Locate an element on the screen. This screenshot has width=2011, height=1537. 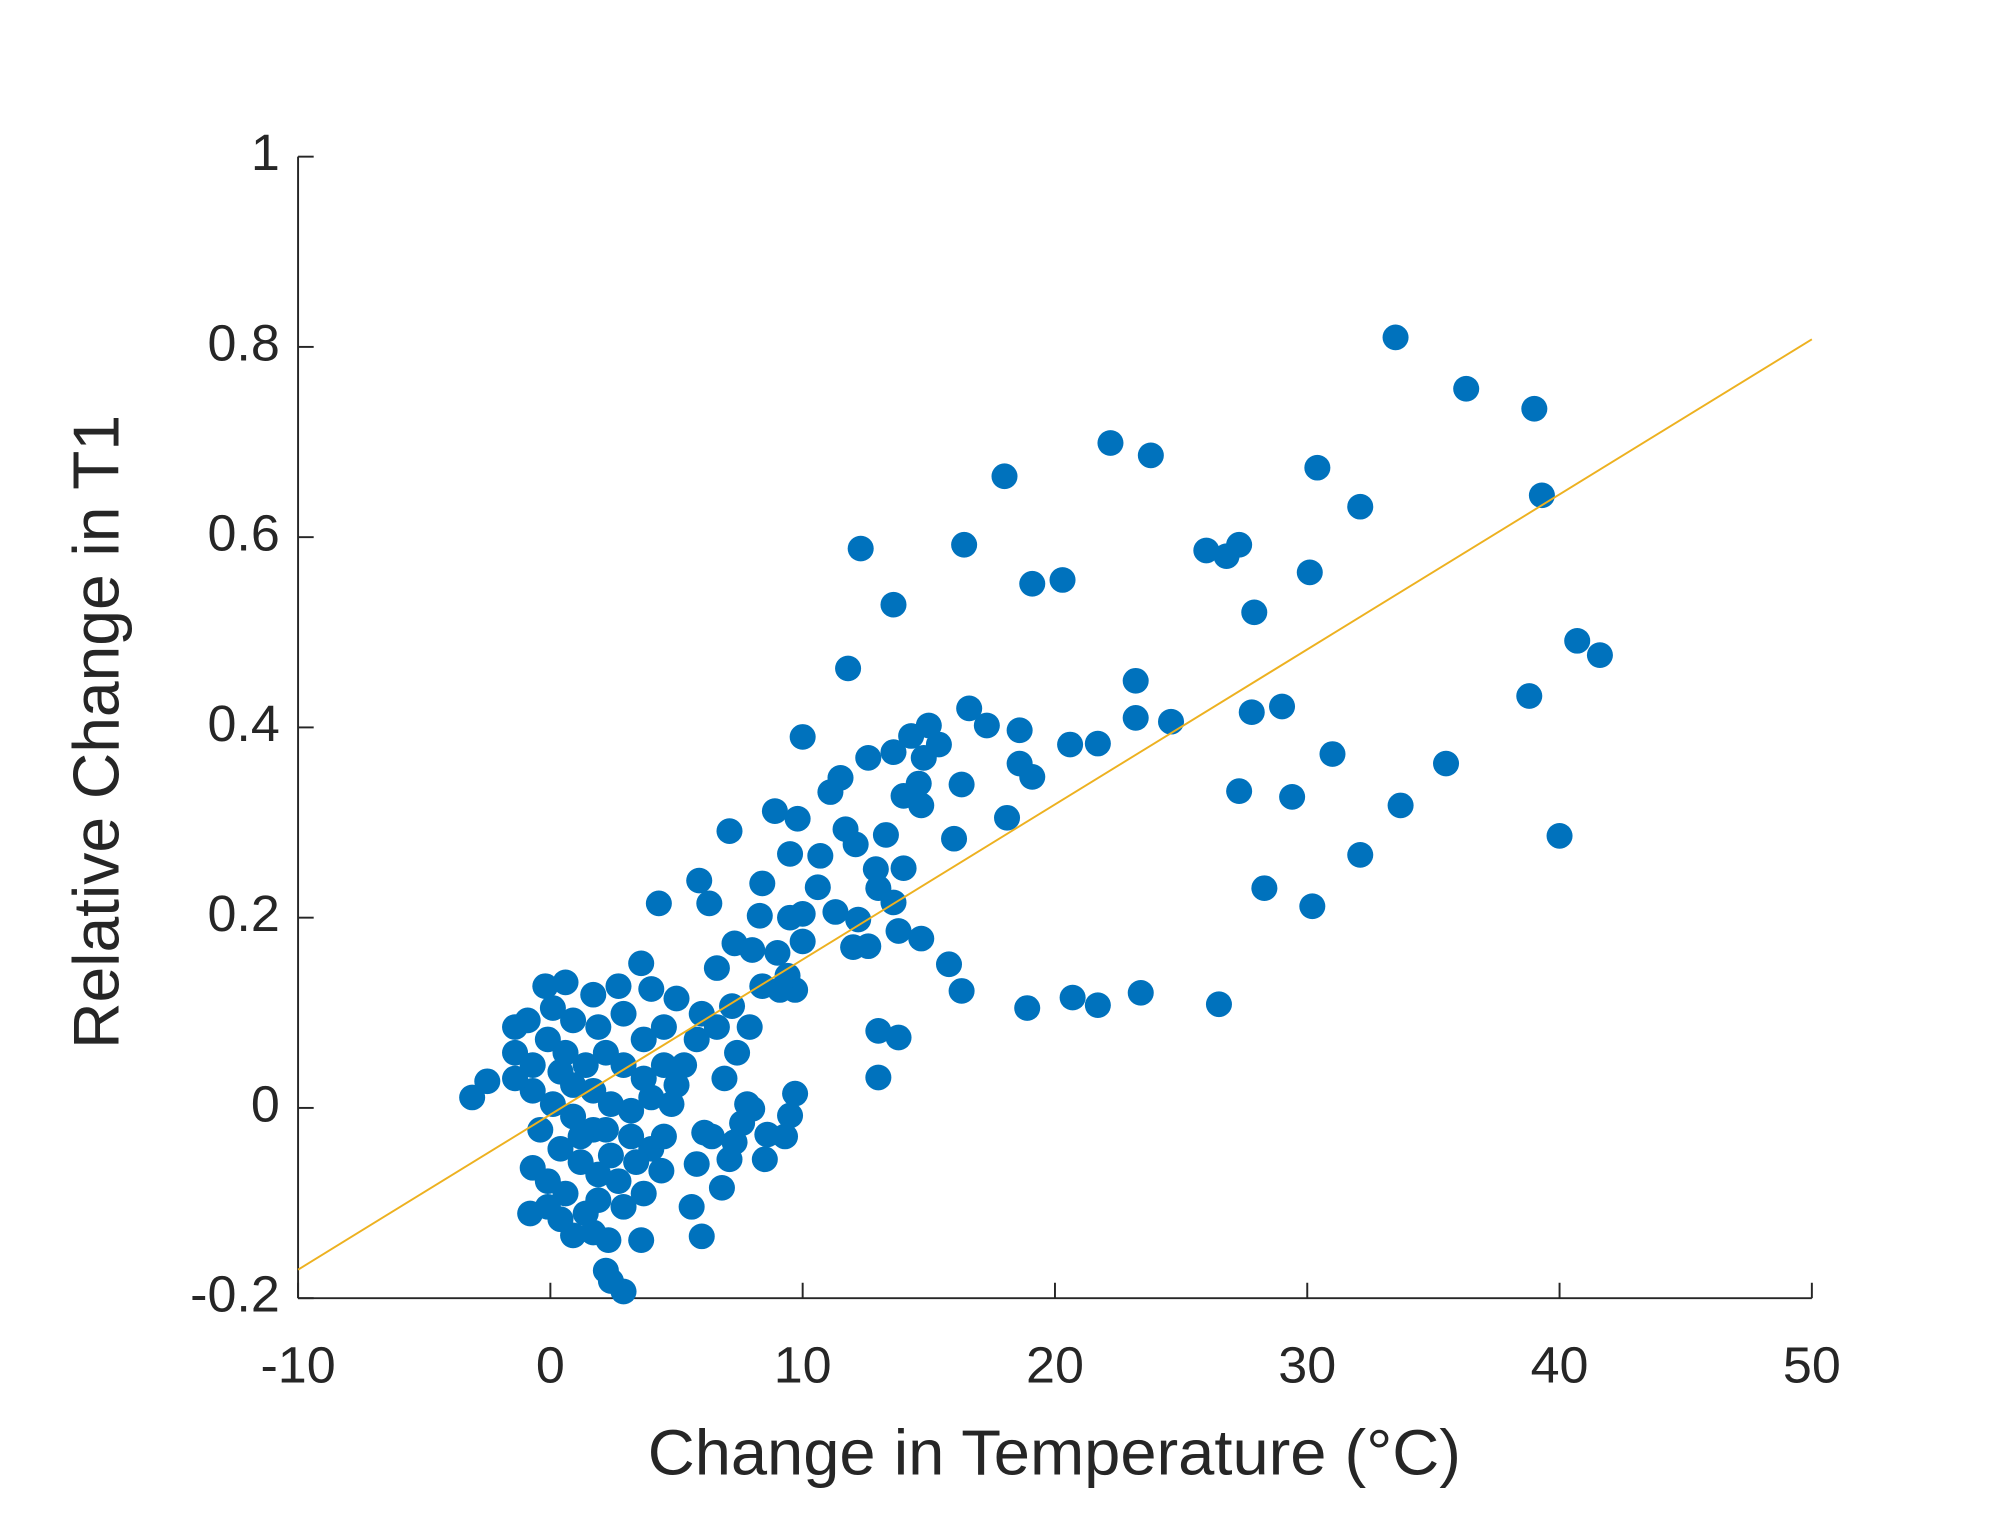
y-tick-label: 0 is located at coordinates (265, 1104).